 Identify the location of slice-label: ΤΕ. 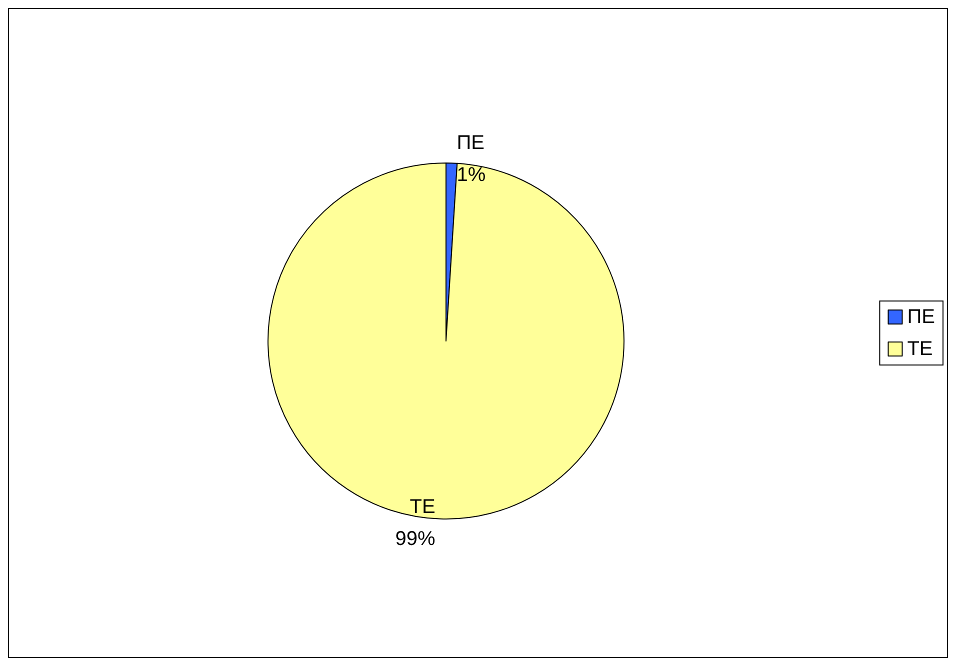
(423, 507).